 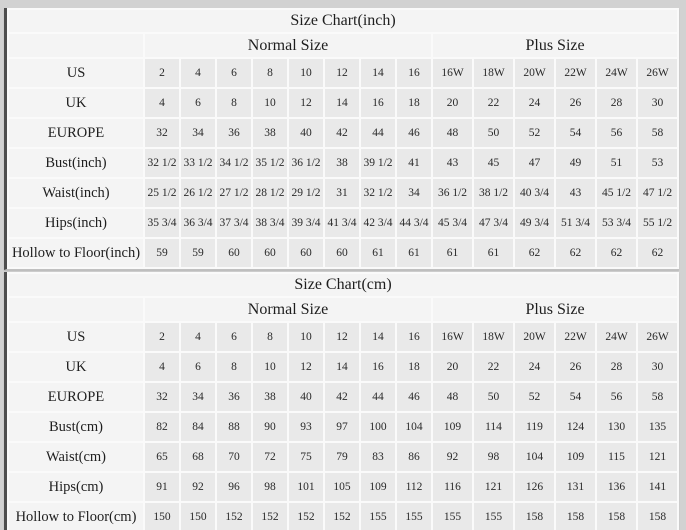 I want to click on table-cell: 50, so click(x=493, y=397).